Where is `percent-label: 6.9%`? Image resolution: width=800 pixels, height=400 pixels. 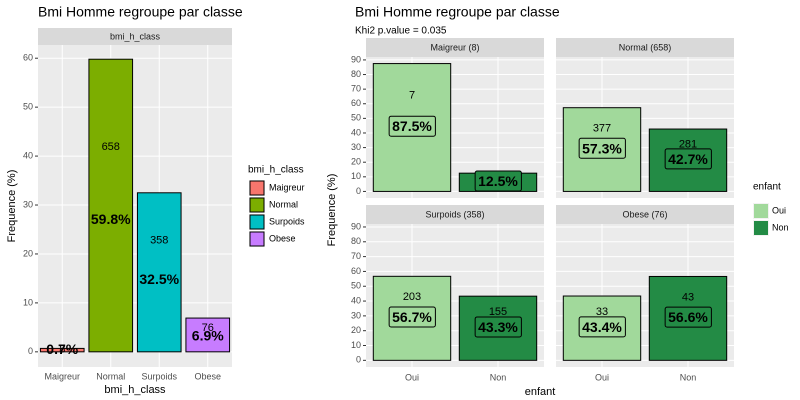 percent-label: 6.9% is located at coordinates (208, 335).